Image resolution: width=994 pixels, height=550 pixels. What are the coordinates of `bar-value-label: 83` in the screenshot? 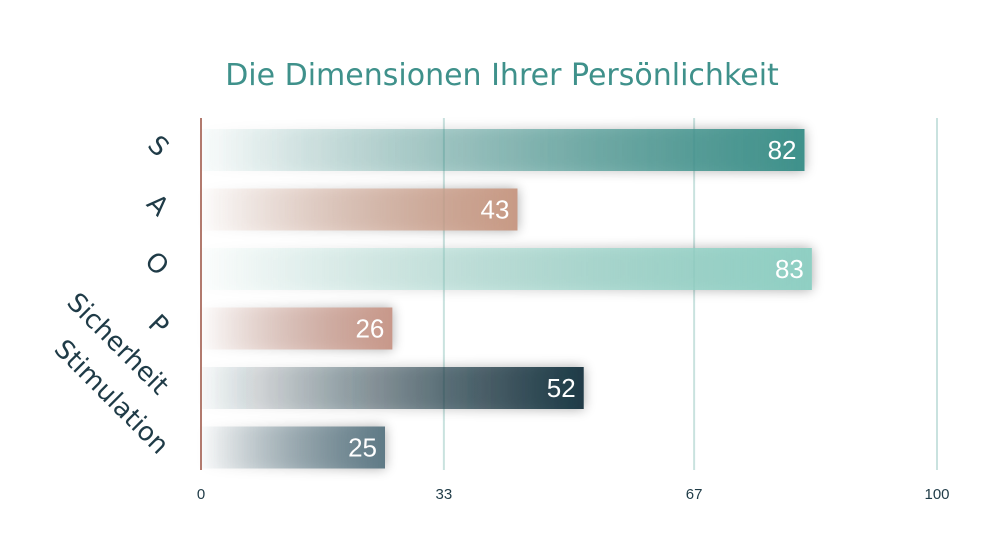 It's located at (789, 269).